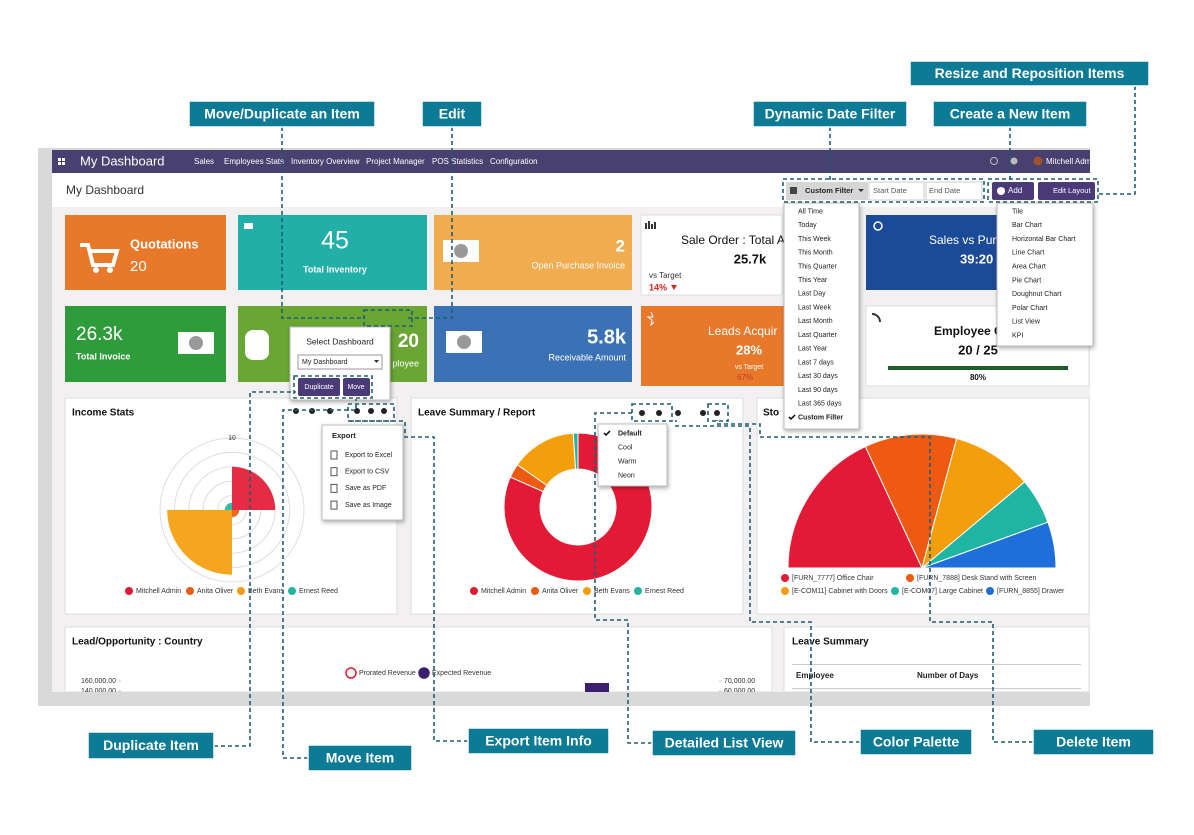 This screenshot has height=835, width=1194. I want to click on menu-item: Neon, so click(626, 475).